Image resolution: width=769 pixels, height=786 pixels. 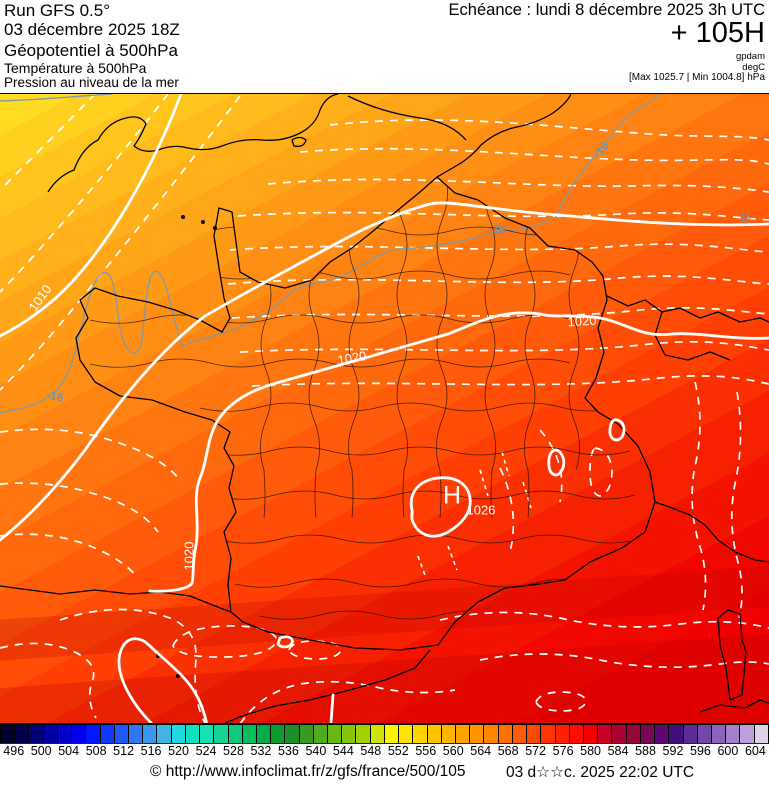 What do you see at coordinates (261, 751) in the screenshot?
I see `scale-tick-label: 532` at bounding box center [261, 751].